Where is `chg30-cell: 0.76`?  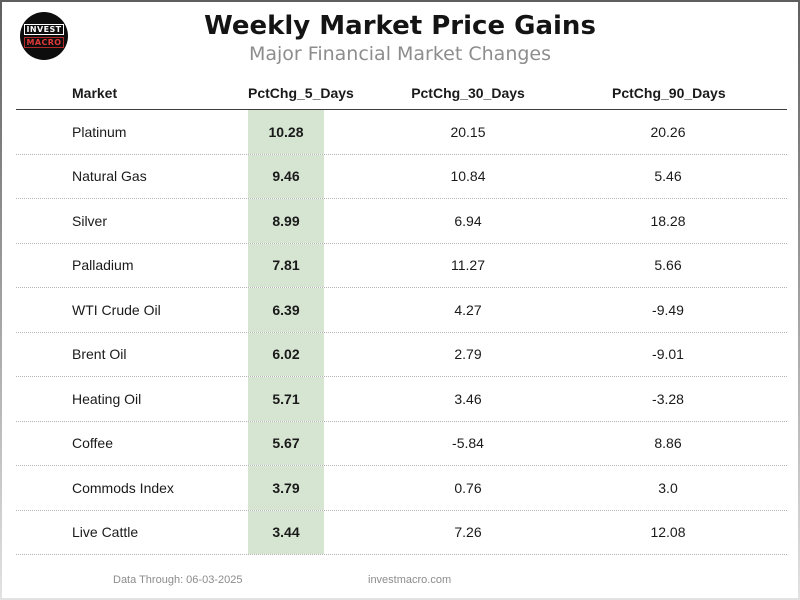
chg30-cell: 0.76 is located at coordinates (468, 487).